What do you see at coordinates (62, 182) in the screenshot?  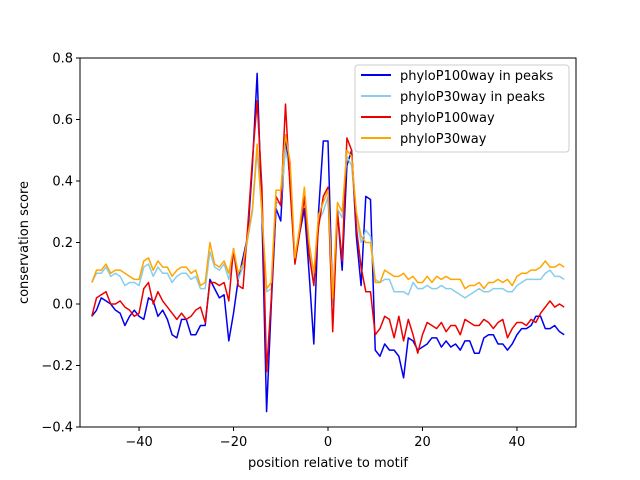 I see `y-tick-label: 0.4` at bounding box center [62, 182].